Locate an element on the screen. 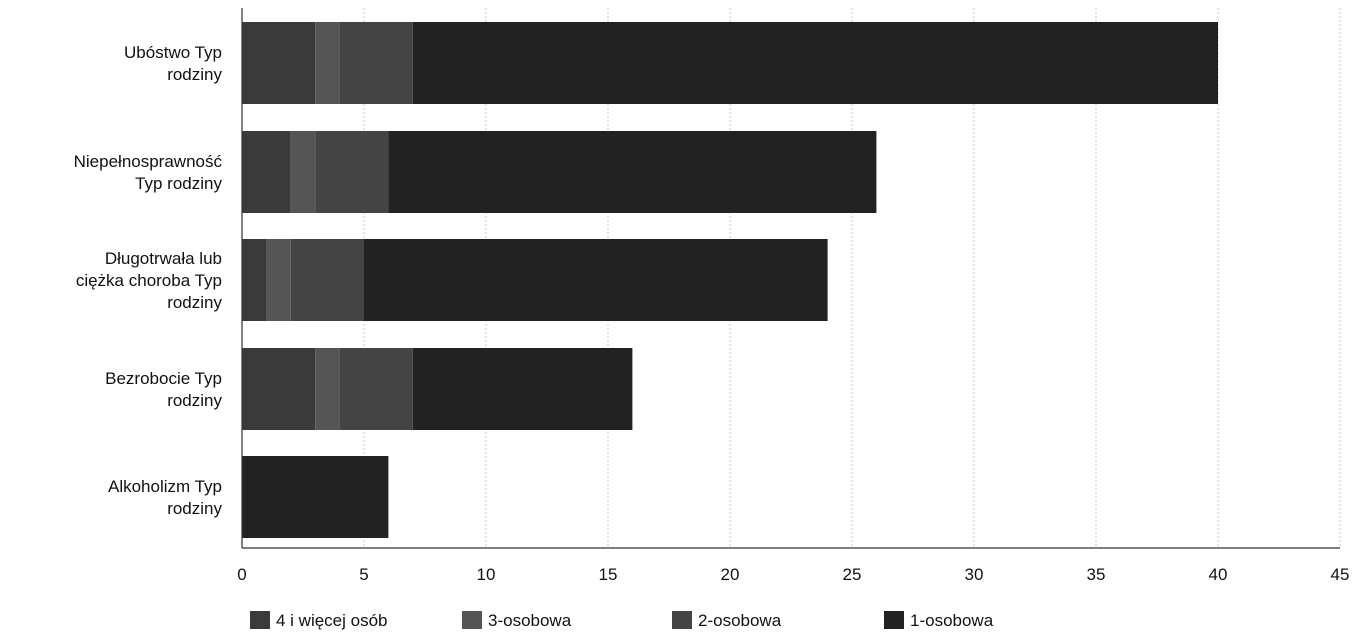 Image resolution: width=1368 pixels, height=634 pixels. category-label-0-line-1: rodziny is located at coordinates (194, 74).